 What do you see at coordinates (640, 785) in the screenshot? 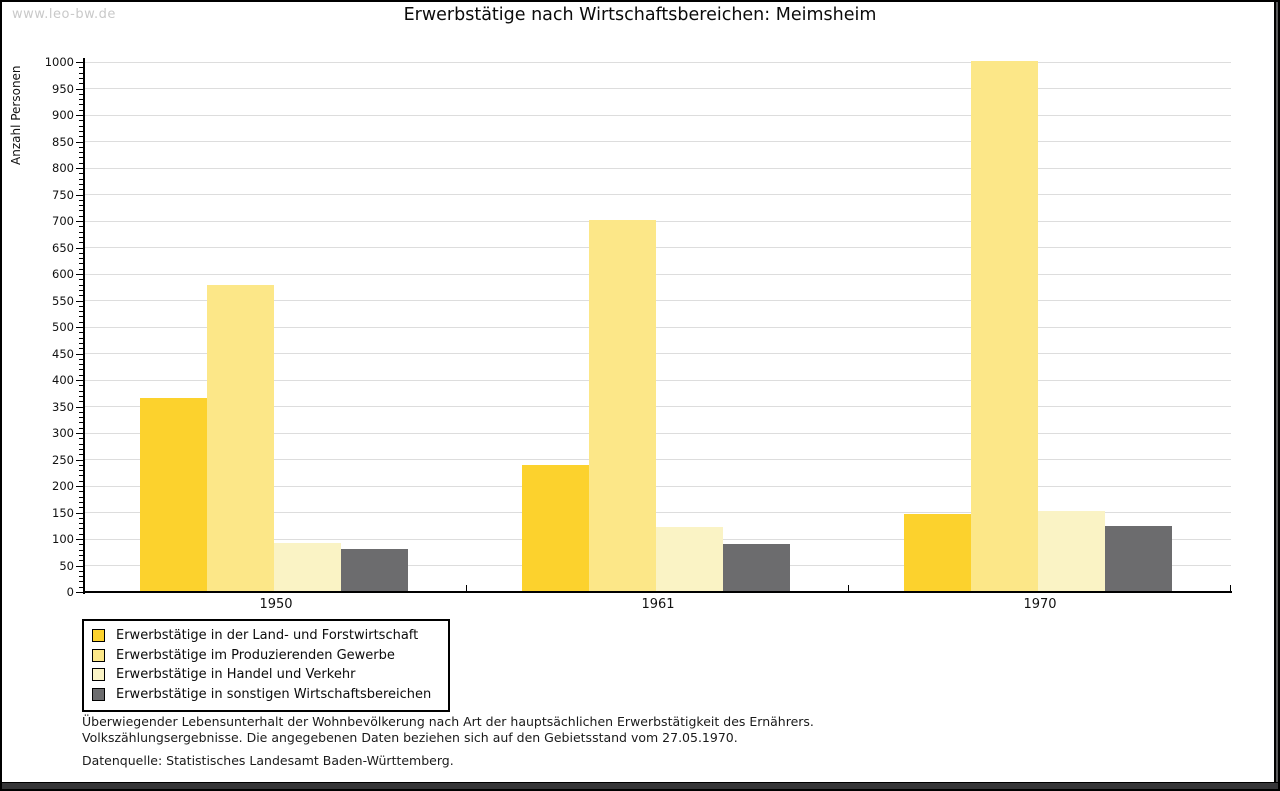
I see `window-bottom-edge` at bounding box center [640, 785].